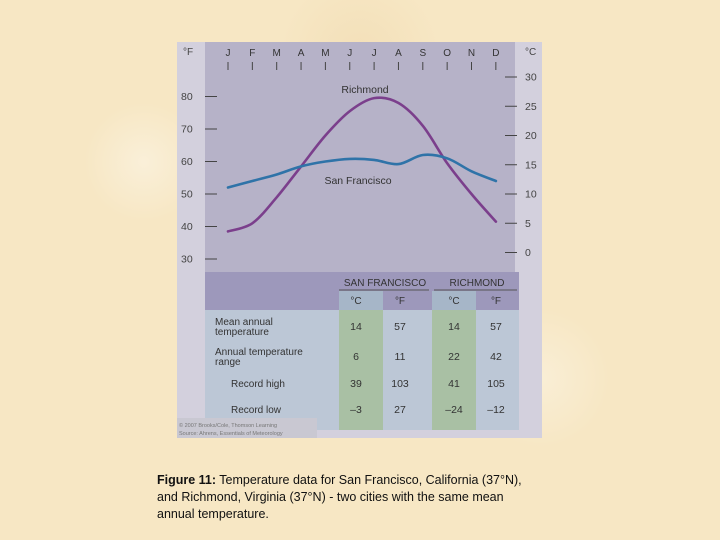 Image resolution: width=720 pixels, height=540 pixels. What do you see at coordinates (477, 283) in the screenshot?
I see `table-city-header: RICHMOND` at bounding box center [477, 283].